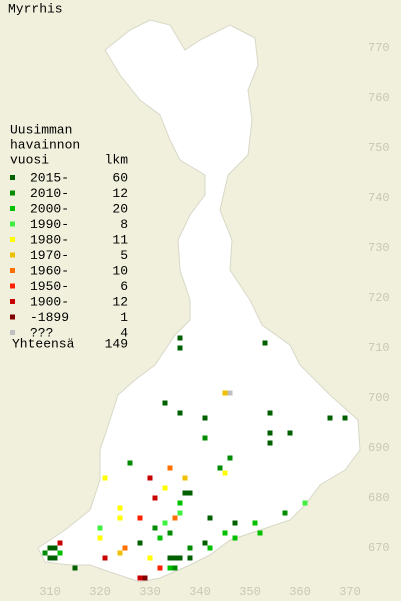  What do you see at coordinates (49, 177) in the screenshot?
I see `legend-label: 2015-` at bounding box center [49, 177].